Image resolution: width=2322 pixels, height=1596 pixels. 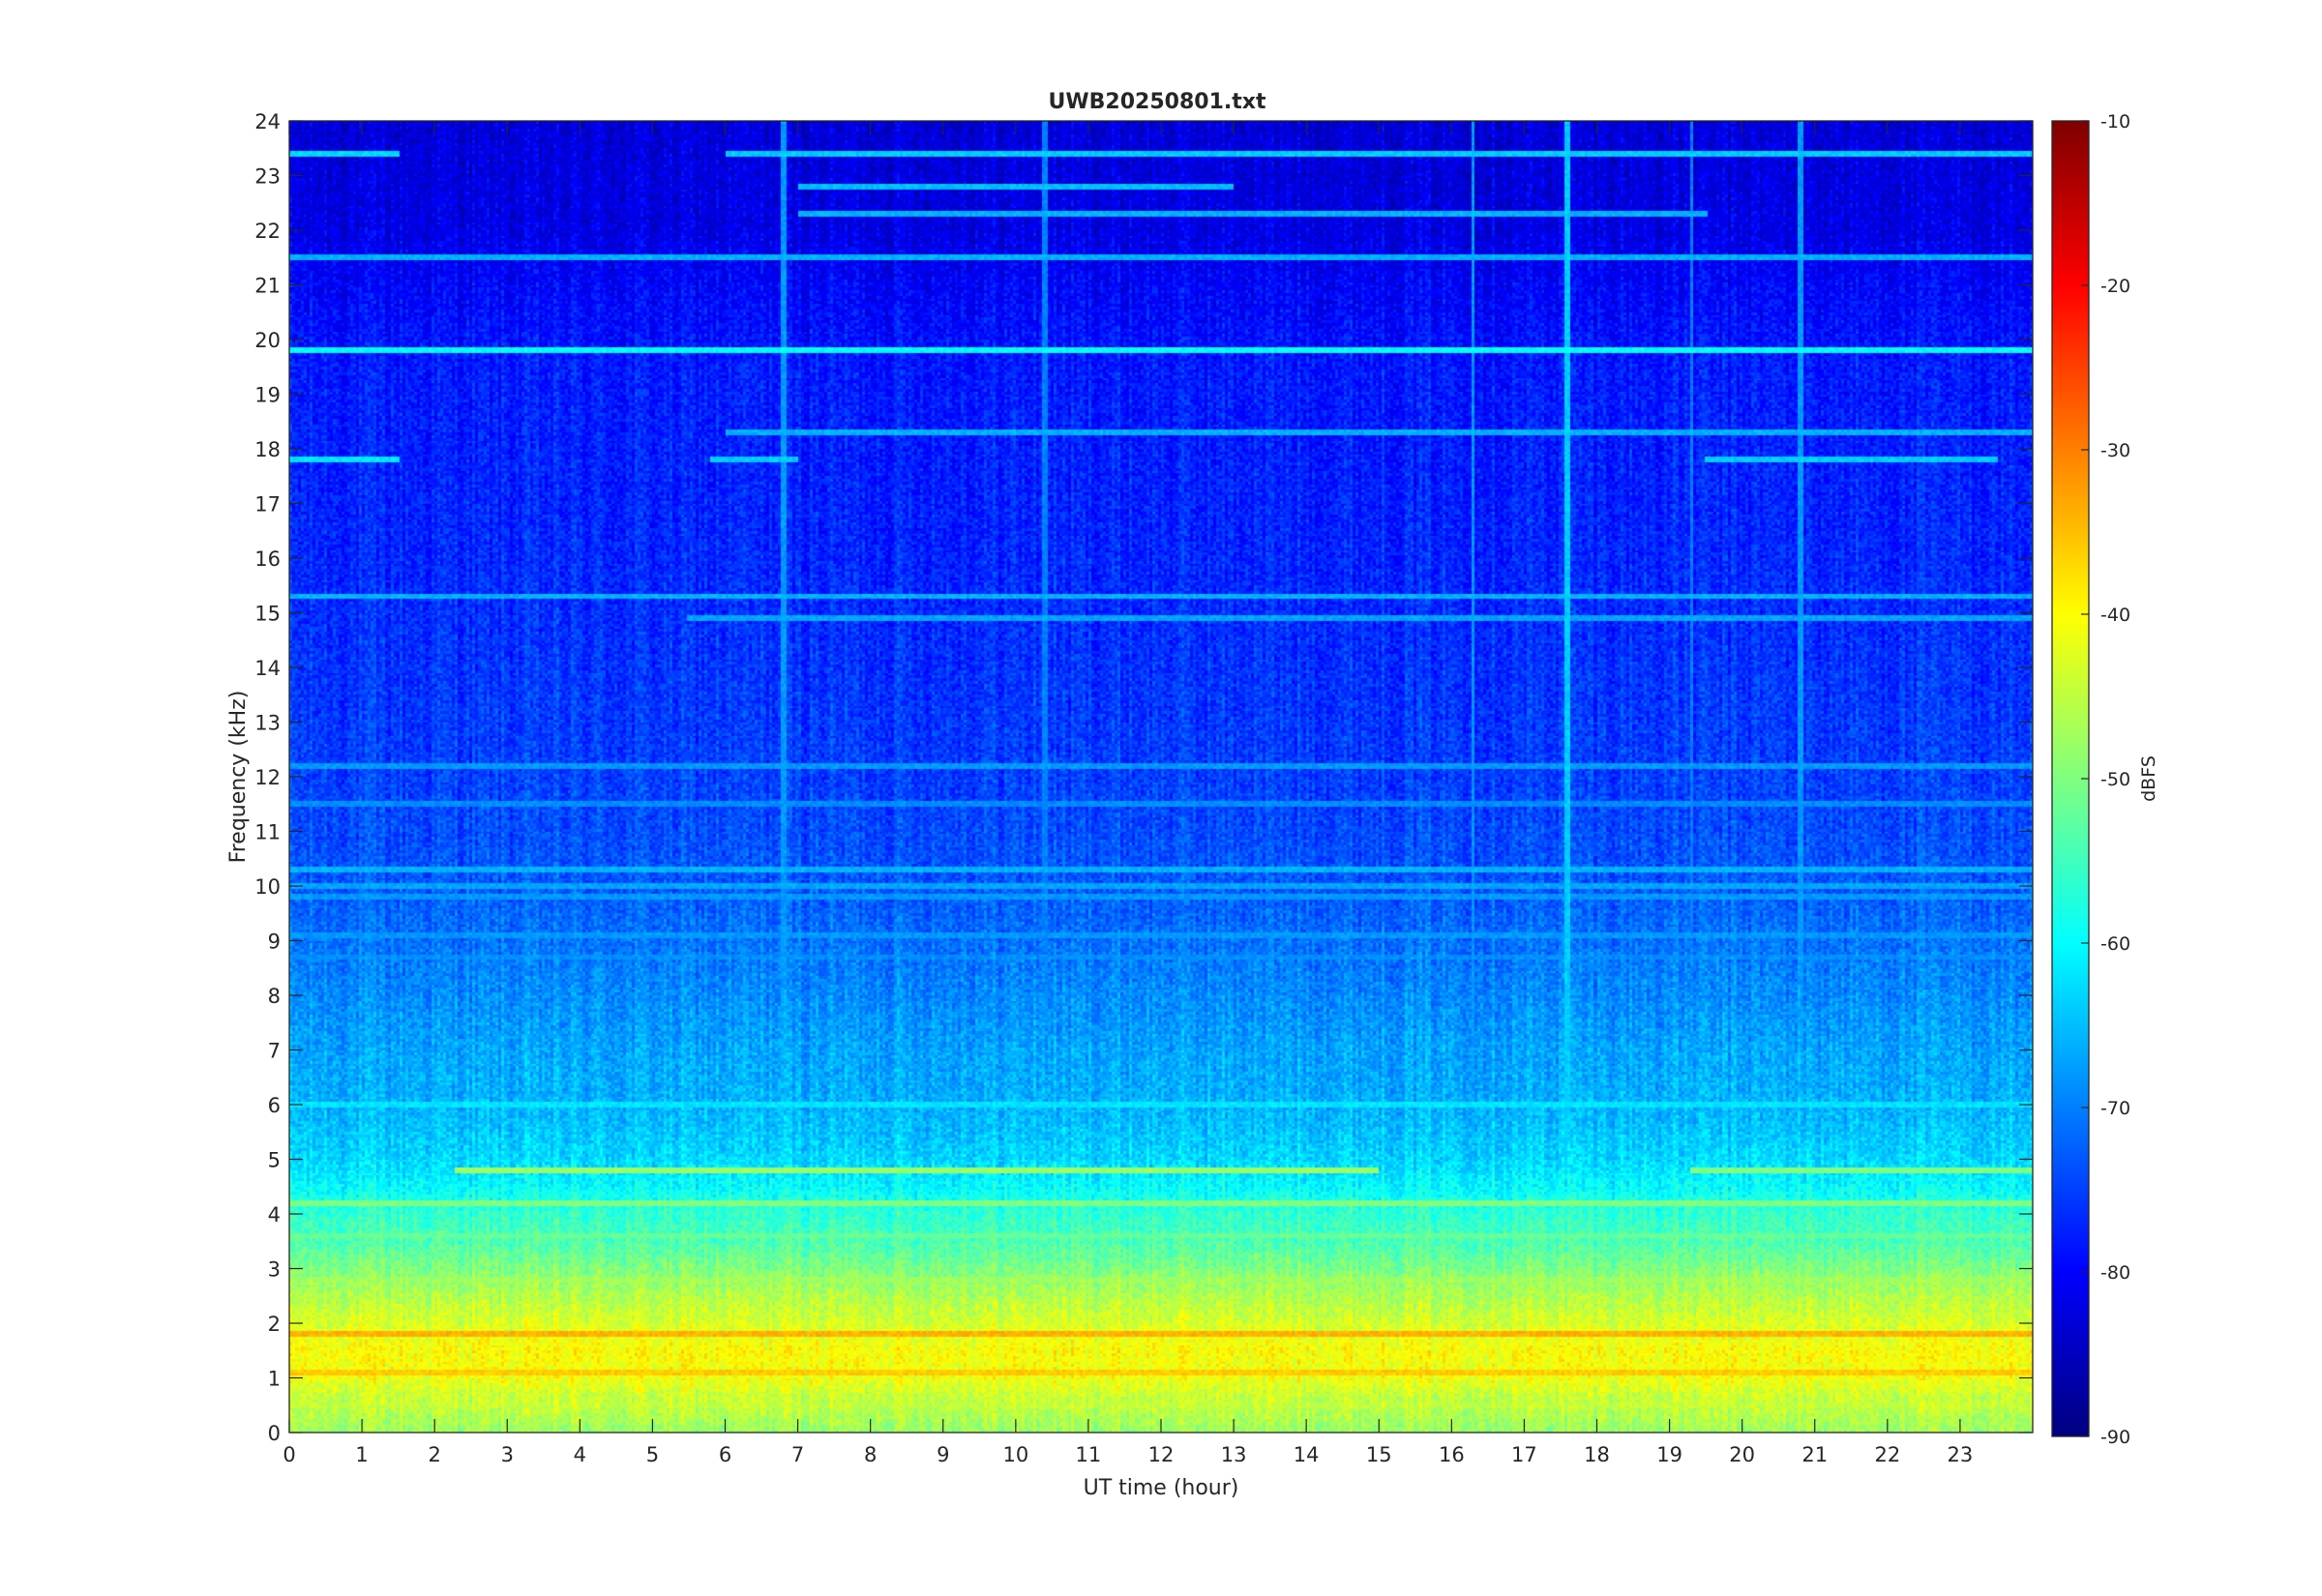 What do you see at coordinates (274, 1324) in the screenshot?
I see `y-tick-label: 2` at bounding box center [274, 1324].